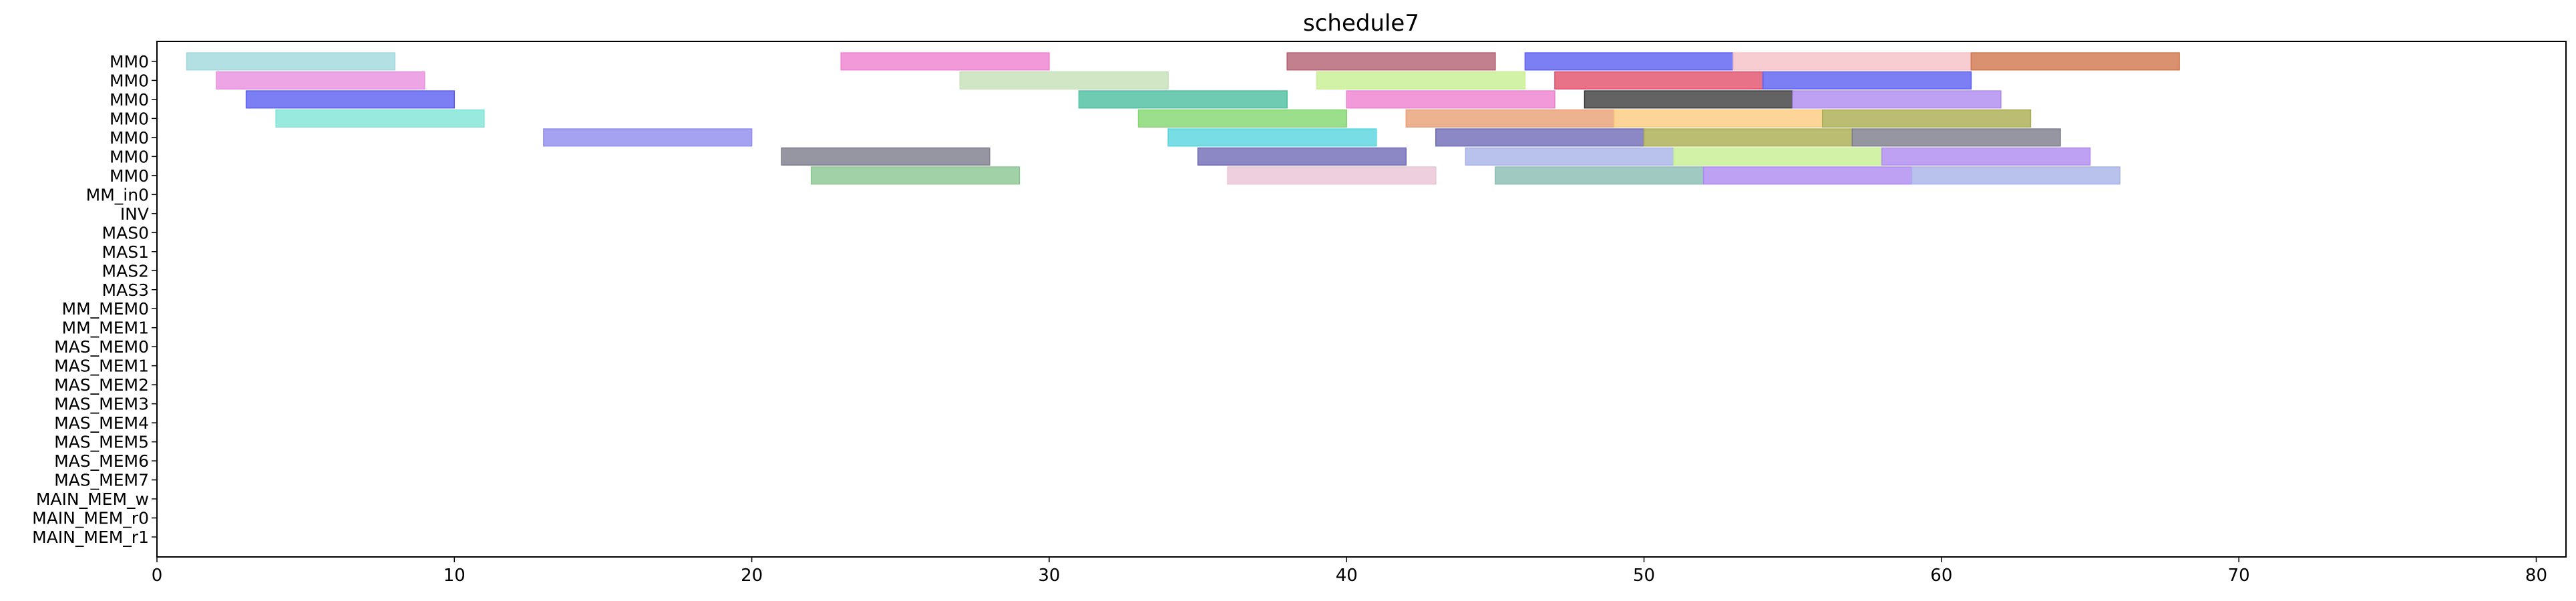 The height and width of the screenshot is (601, 2576). Describe the element at coordinates (2536, 576) in the screenshot. I see `x-tick-label: 80` at that location.